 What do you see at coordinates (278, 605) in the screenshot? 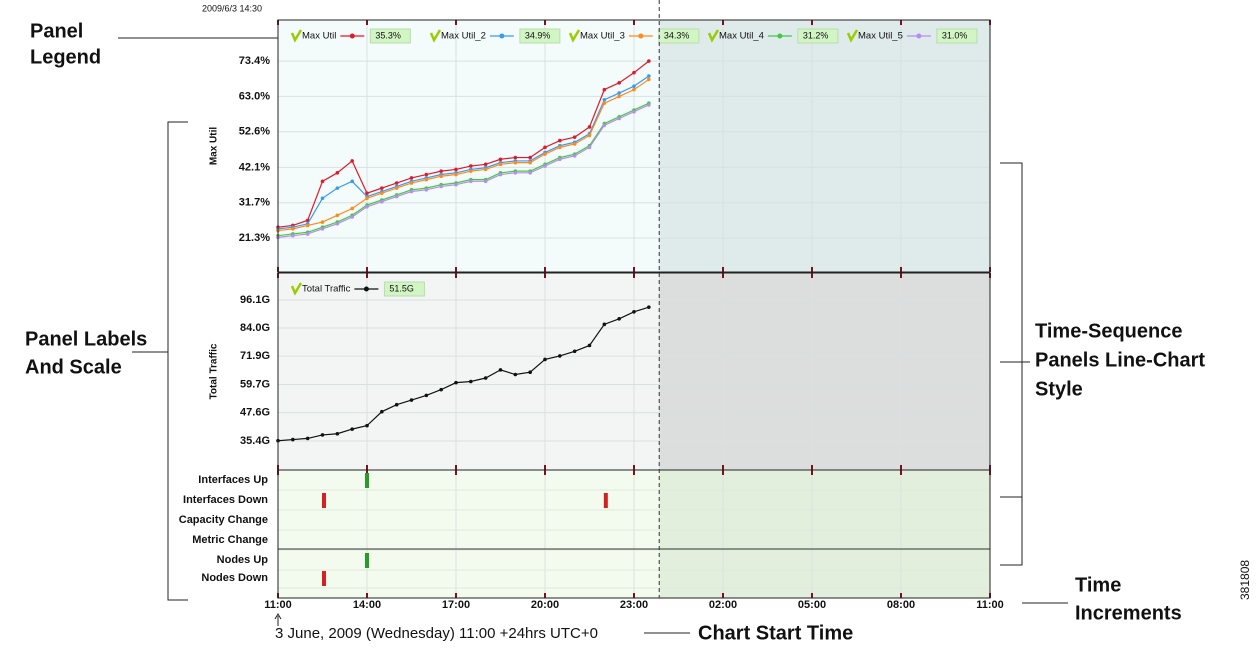
I see `x-tick-label: 11:00` at bounding box center [278, 605].